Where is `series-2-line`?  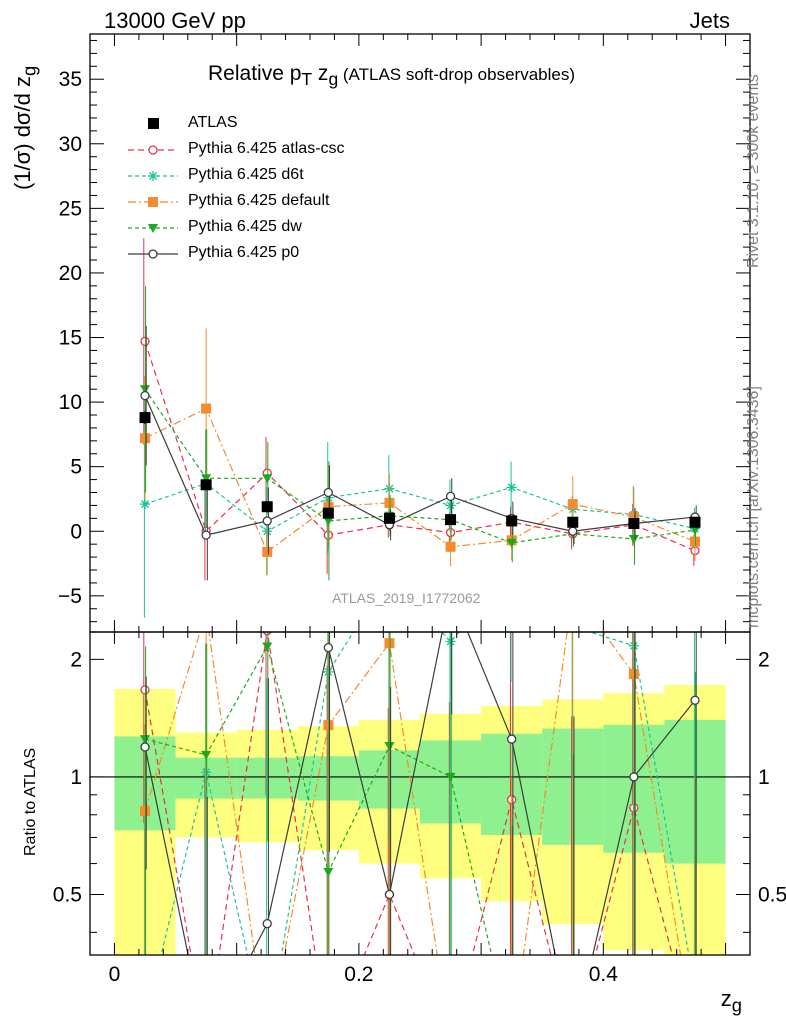
series-2-line is located at coordinates (420, 480).